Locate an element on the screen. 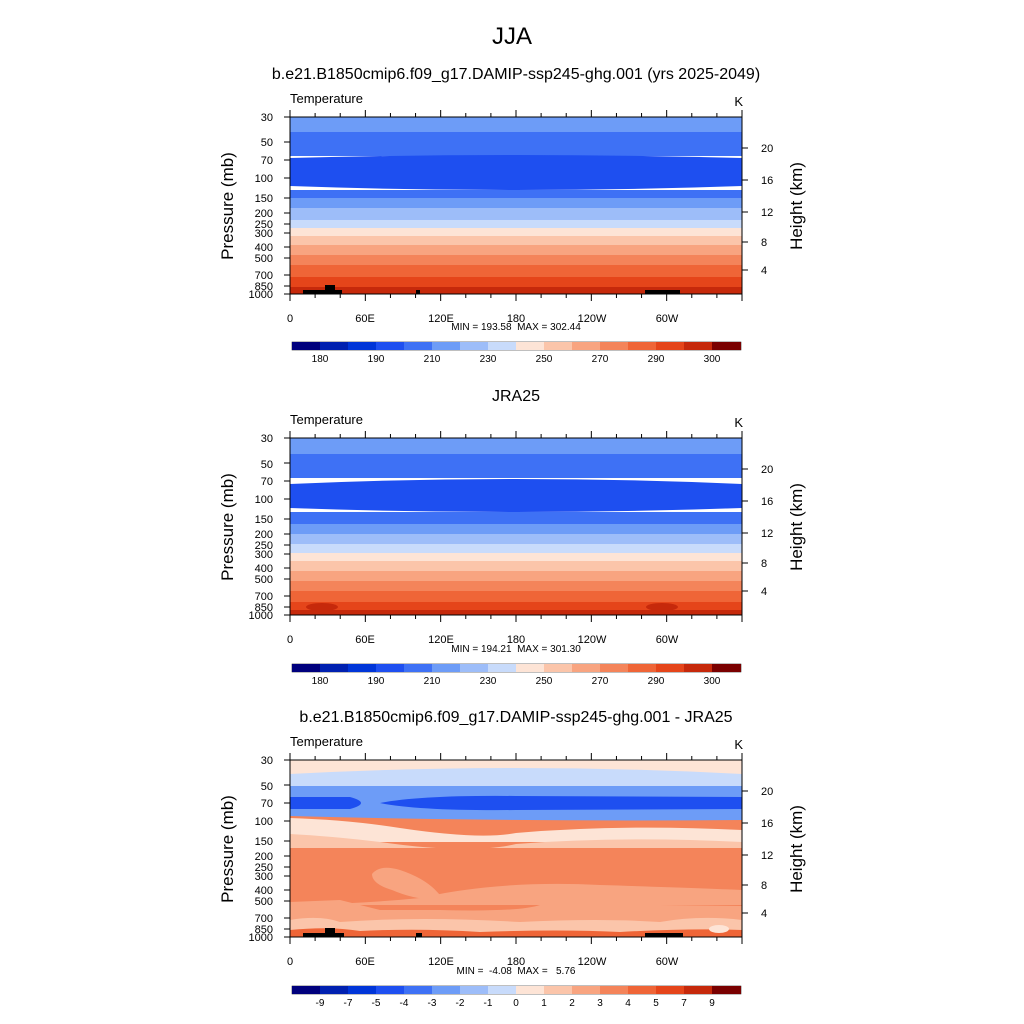 The width and height of the screenshot is (1024, 1024). panel-3-colorbar: -9 -7 -5 -4 -3 -2 -1 0 1 2 3 4 5 7 9 is located at coordinates (516, 997).